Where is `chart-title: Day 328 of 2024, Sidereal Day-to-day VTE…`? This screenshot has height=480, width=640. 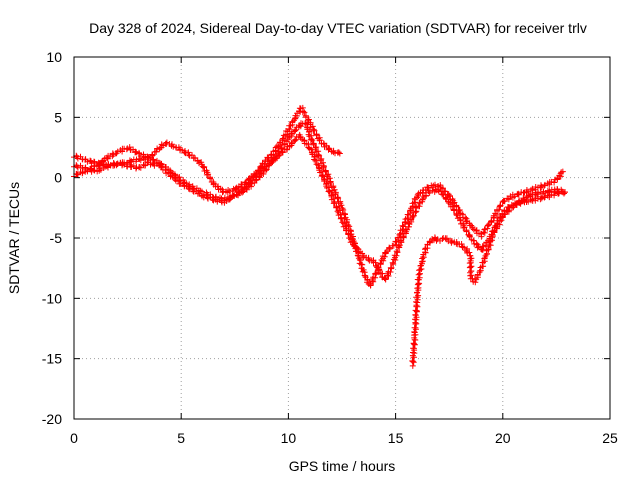 chart-title: Day 328 of 2024, Sidereal Day-to-day VTE… is located at coordinates (338, 28).